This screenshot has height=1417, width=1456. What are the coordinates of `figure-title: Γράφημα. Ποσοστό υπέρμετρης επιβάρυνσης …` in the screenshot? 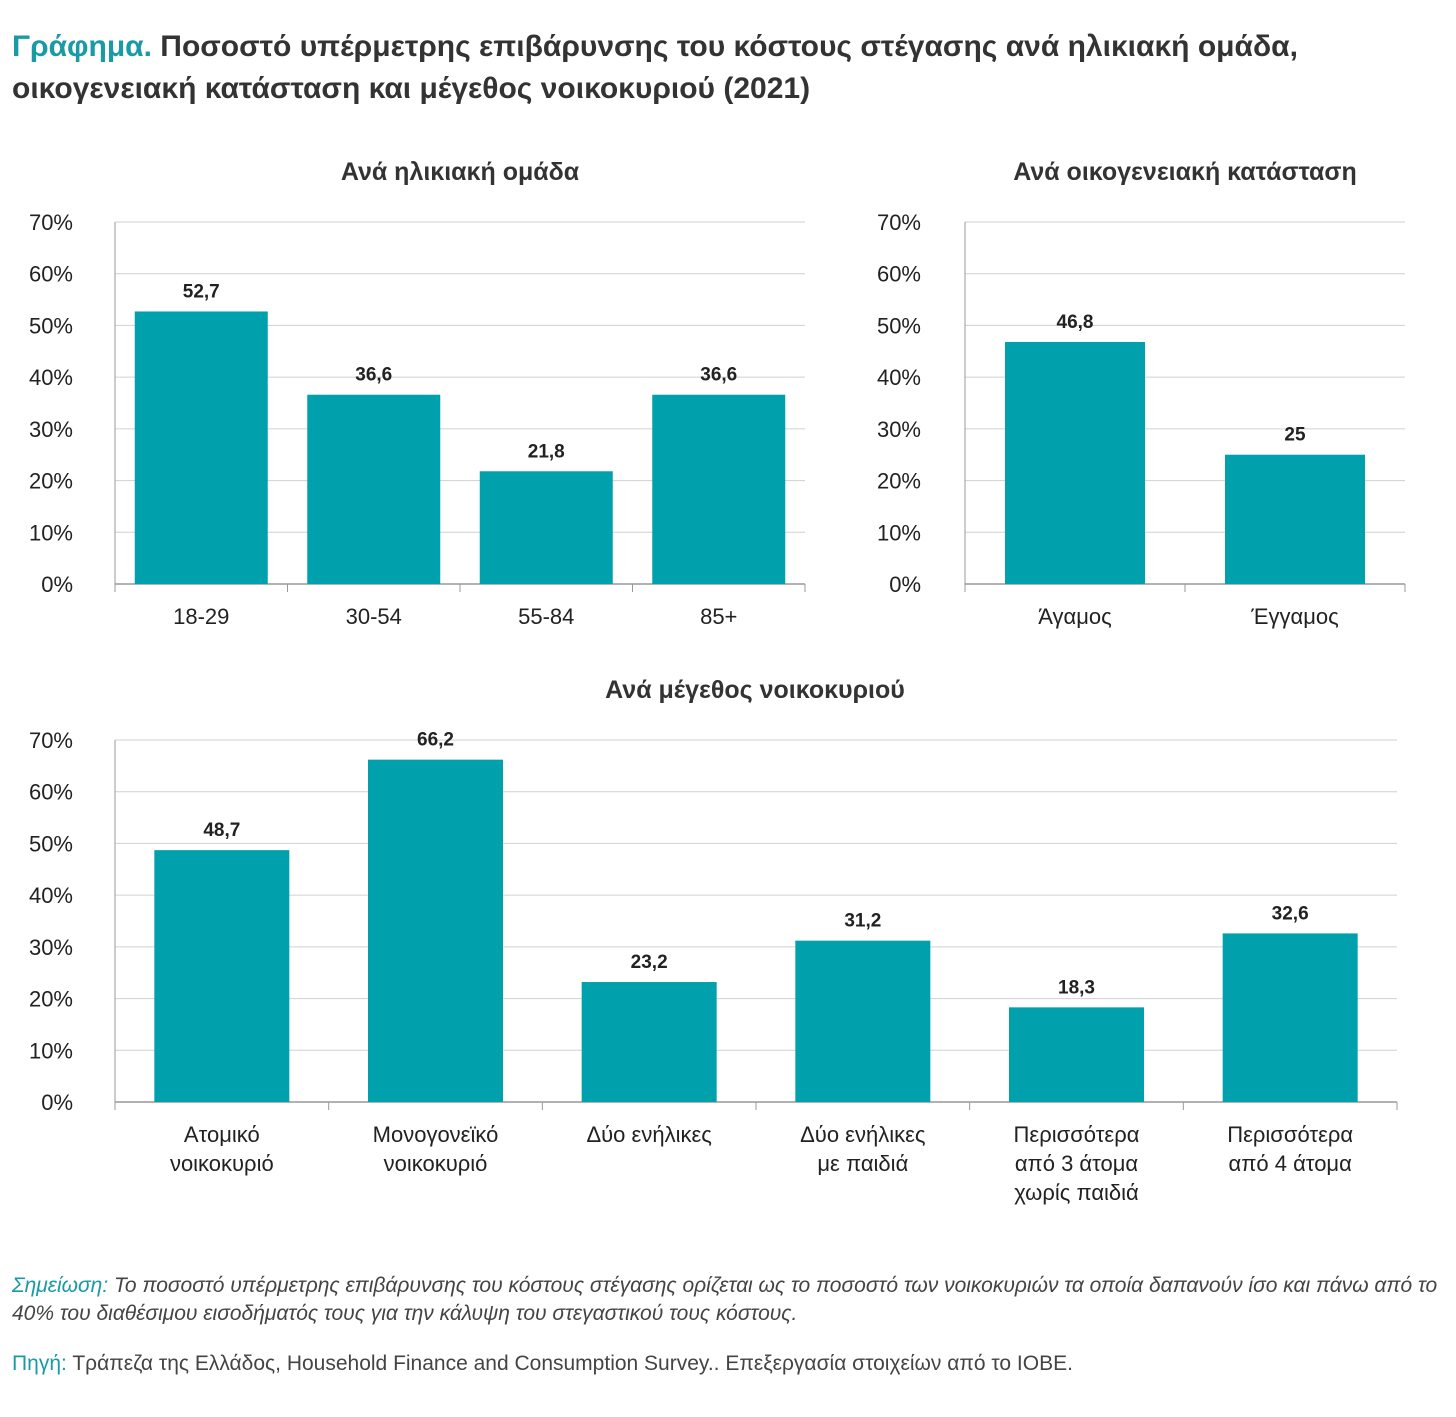 It's located at (722, 68).